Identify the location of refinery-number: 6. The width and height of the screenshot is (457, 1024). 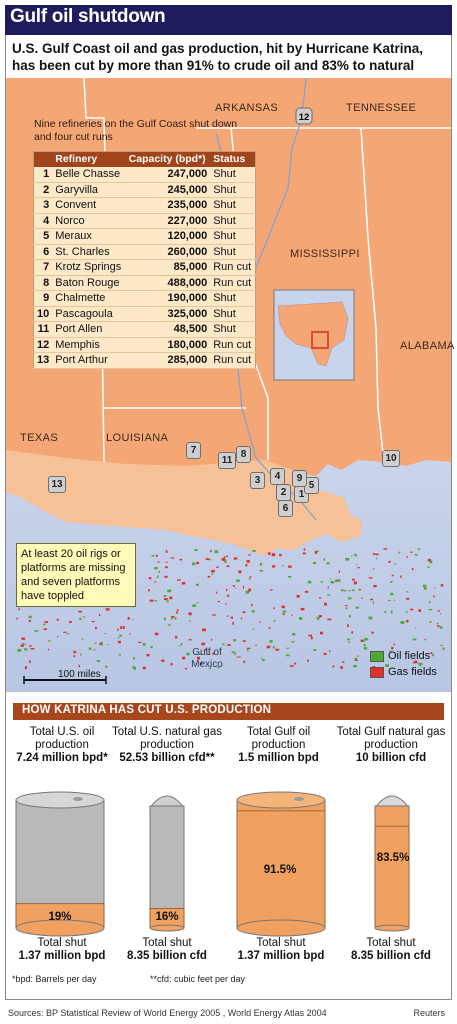
(43, 252).